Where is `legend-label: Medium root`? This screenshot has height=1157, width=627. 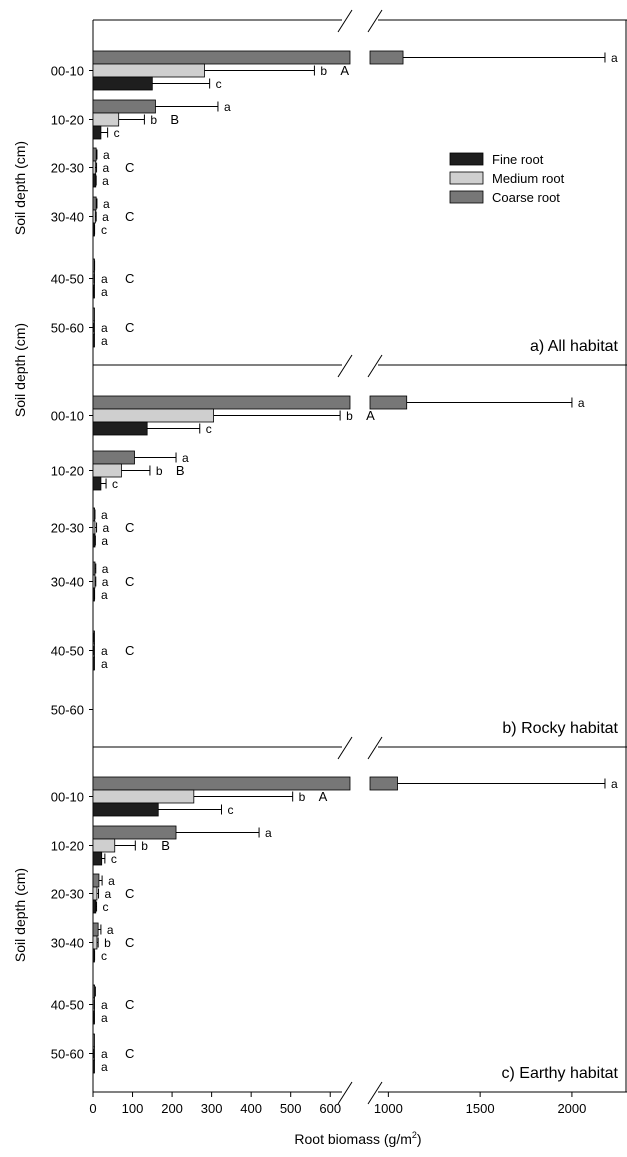 legend-label: Medium root is located at coordinates (528, 178).